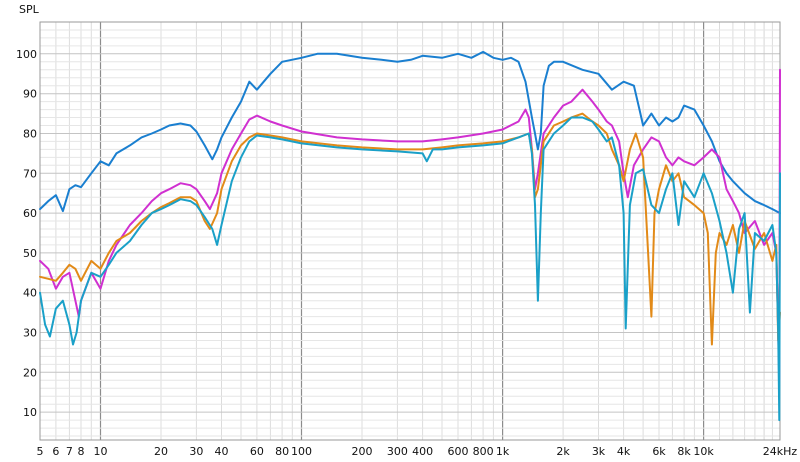 The image size is (800, 462). I want to click on x-tick-label: 8, so click(81, 451).